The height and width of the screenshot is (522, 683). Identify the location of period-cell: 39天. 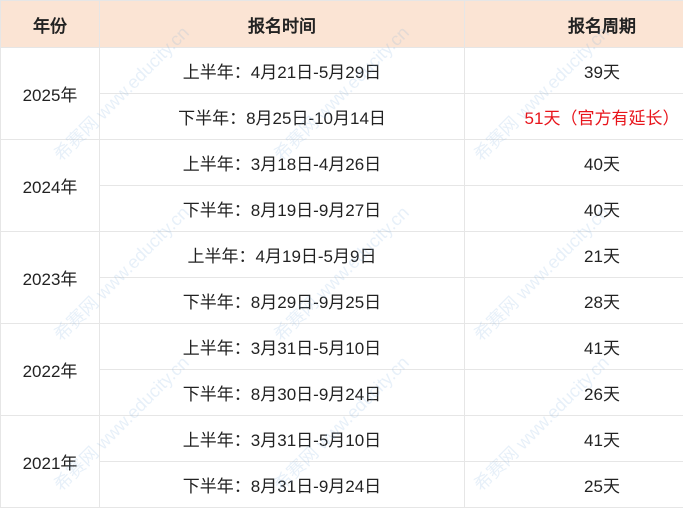
(573, 70).